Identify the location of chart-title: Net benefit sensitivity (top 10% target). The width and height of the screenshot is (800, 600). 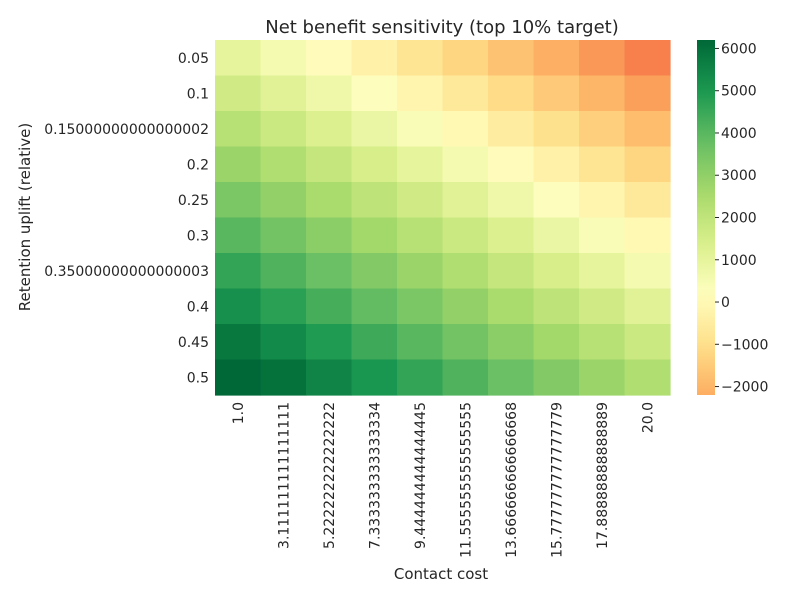
(442, 27).